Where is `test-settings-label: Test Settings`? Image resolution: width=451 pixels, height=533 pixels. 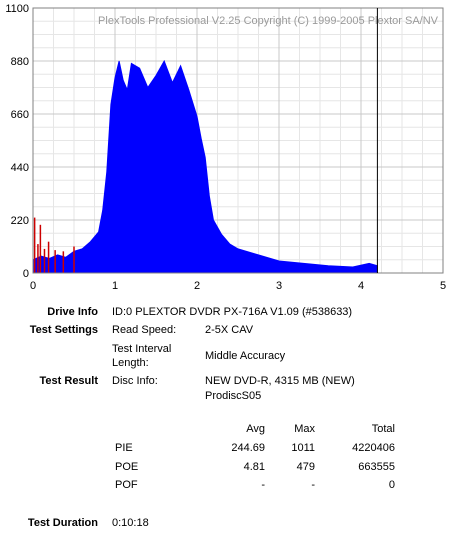
test-settings-label: Test Settings is located at coordinates (63, 330).